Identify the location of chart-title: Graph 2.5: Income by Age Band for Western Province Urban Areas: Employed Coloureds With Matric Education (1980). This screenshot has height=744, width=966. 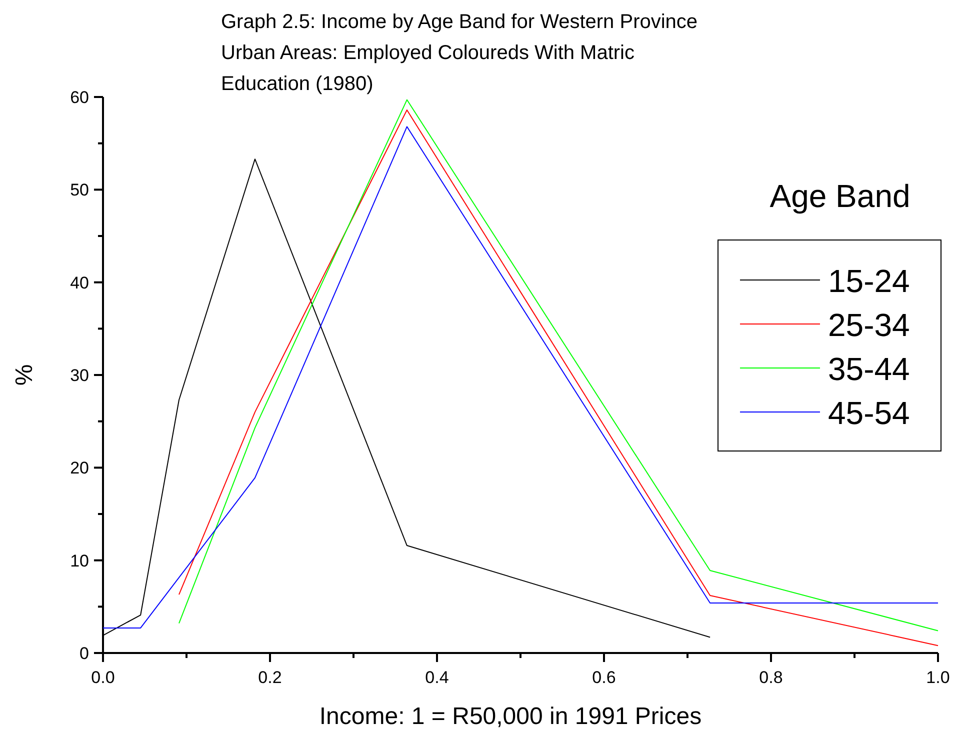
(459, 53).